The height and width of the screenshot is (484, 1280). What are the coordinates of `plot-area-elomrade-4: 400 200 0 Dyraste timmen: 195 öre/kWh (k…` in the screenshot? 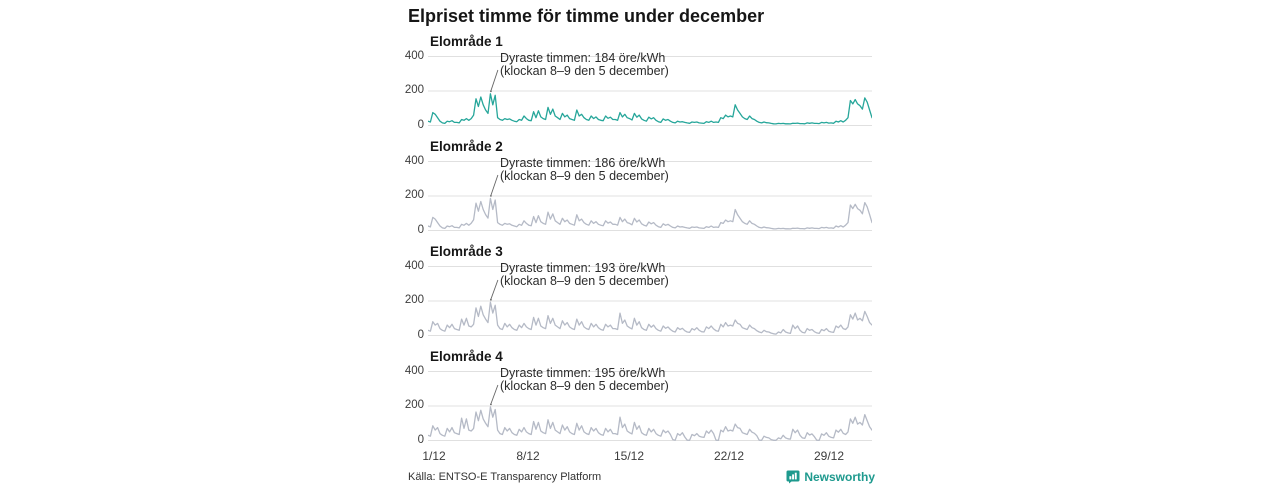 It's located at (640, 405).